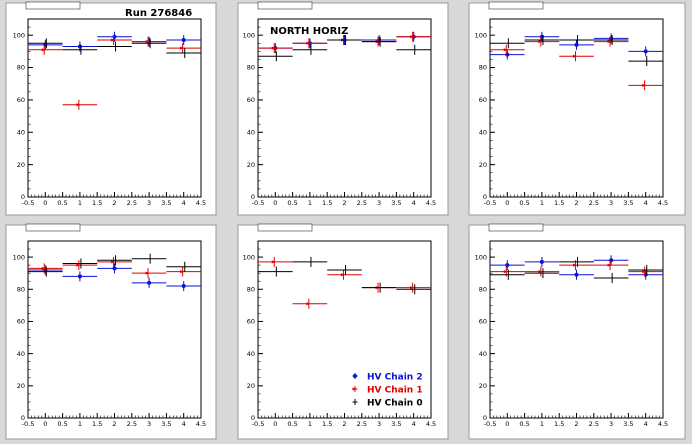 The width and height of the screenshot is (692, 444). I want to click on legend-label: HV Chain 1, so click(395, 391).